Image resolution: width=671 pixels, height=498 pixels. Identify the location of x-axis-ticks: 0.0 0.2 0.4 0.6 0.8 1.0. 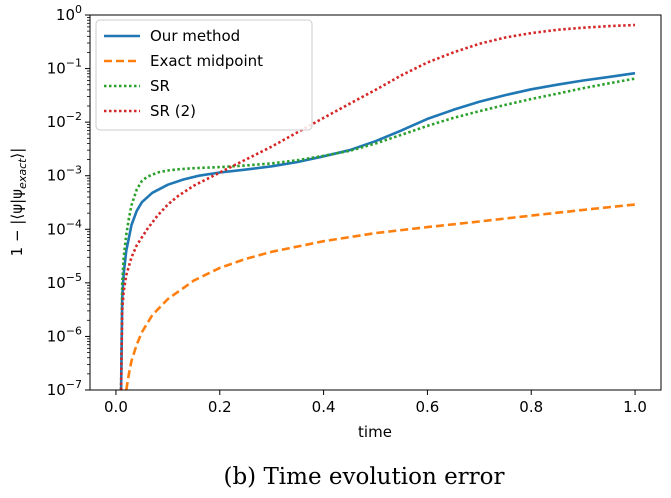
(375, 403).